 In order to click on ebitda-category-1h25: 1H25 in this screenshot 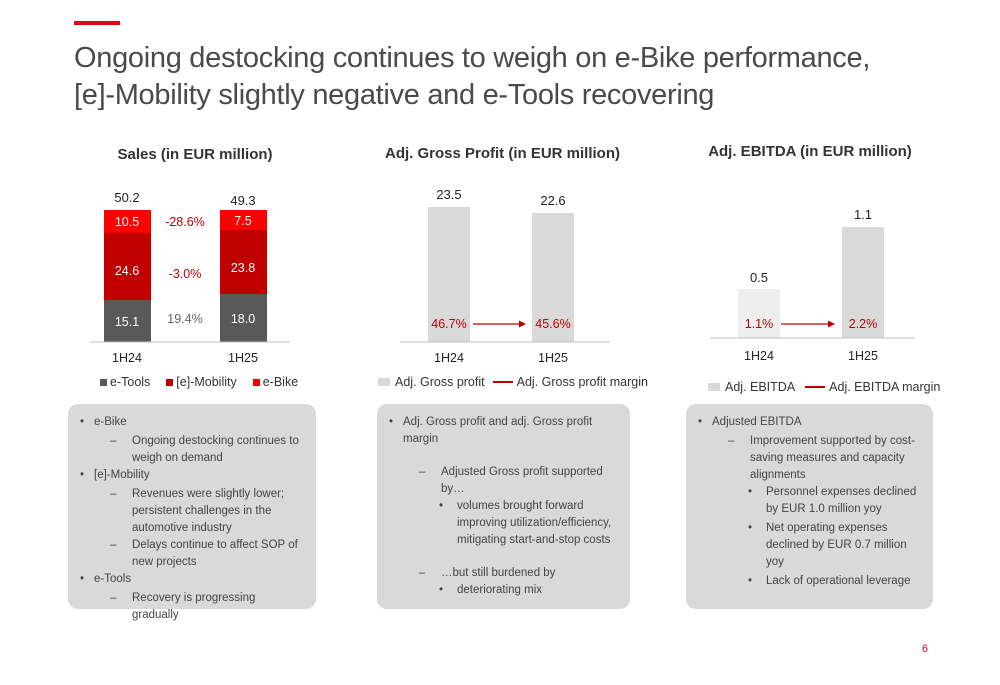, I will do `click(863, 356)`.